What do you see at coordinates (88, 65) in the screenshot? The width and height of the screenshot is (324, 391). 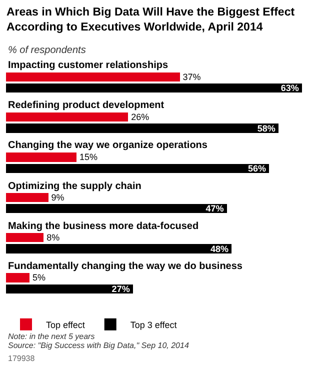 I see `y-tick-label: Impacting customer relationships` at bounding box center [88, 65].